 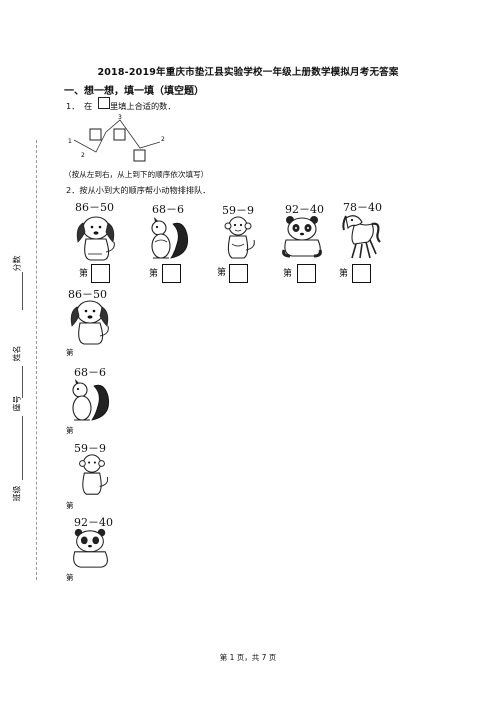 What do you see at coordinates (17, 493) in the screenshot?
I see `margin-label-class: 班级` at bounding box center [17, 493].